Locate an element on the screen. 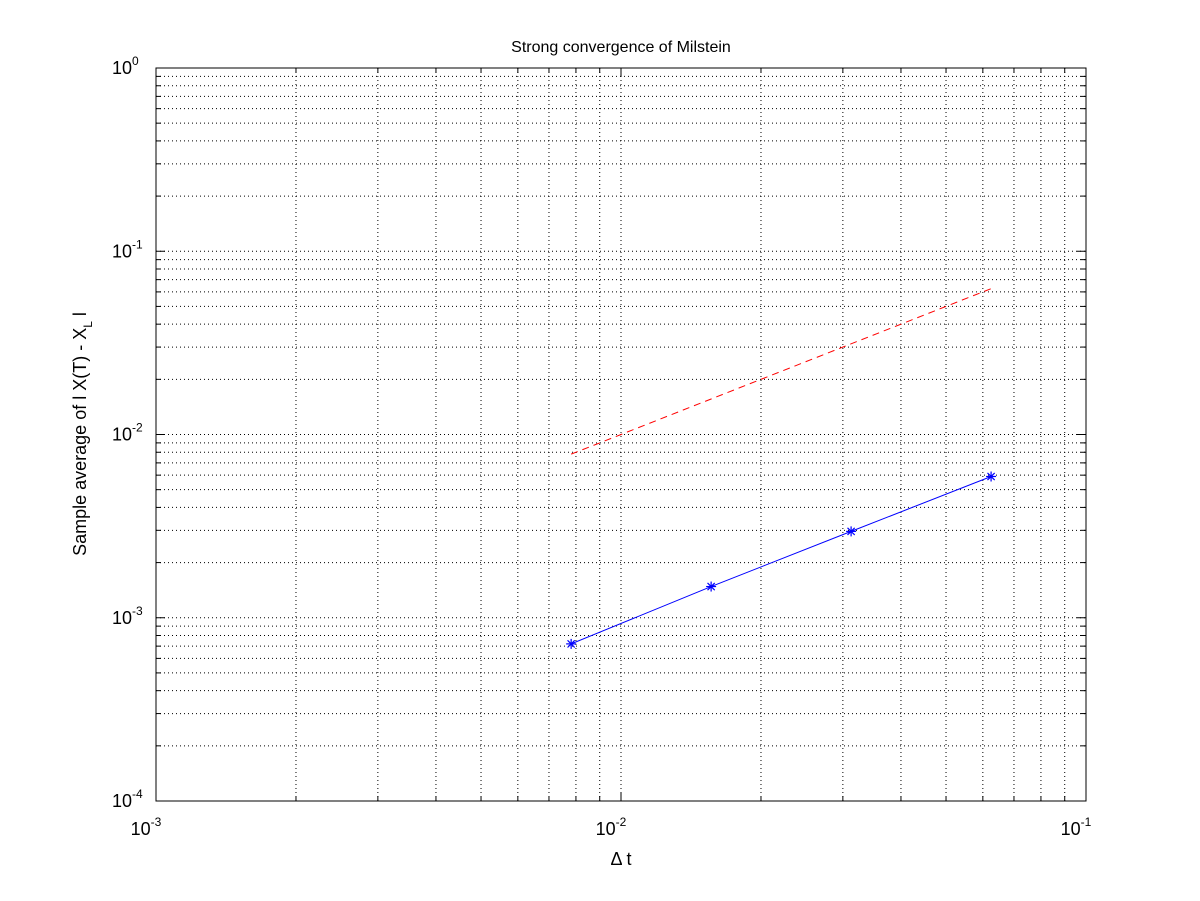 This screenshot has height=901, width=1200. chart-title: Strong convergence of Milstein is located at coordinates (621, 47).